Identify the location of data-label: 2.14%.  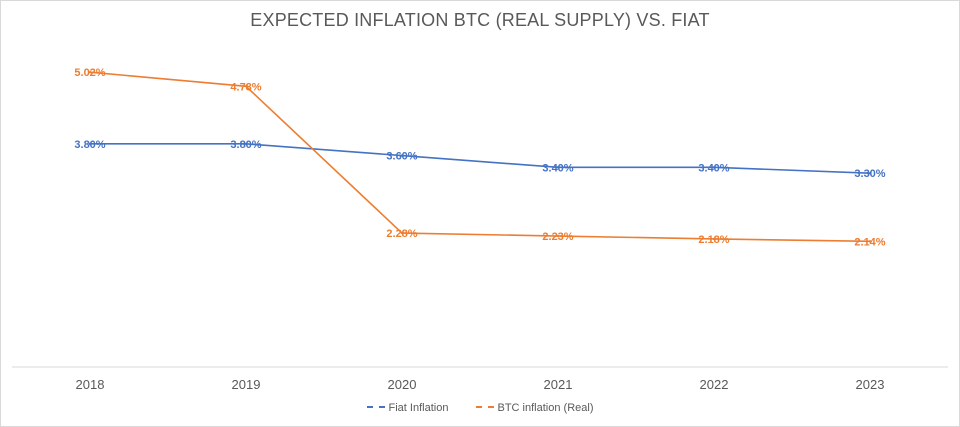
(869, 242).